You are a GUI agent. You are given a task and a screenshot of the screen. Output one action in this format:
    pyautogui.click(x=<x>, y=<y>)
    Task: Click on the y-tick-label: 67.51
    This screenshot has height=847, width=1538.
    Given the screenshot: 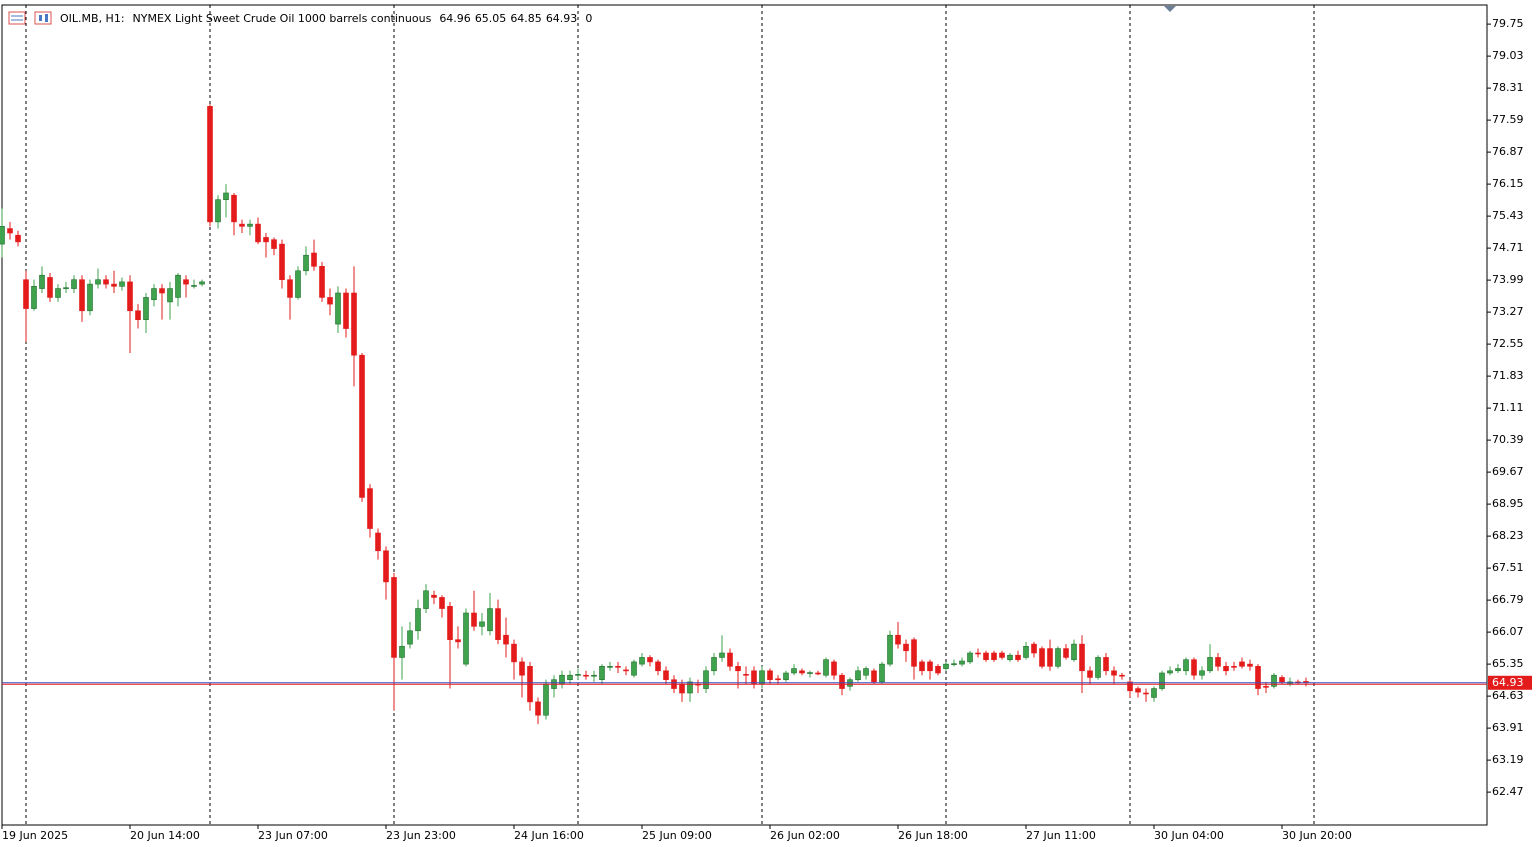 What is the action you would take?
    pyautogui.click(x=1508, y=567)
    